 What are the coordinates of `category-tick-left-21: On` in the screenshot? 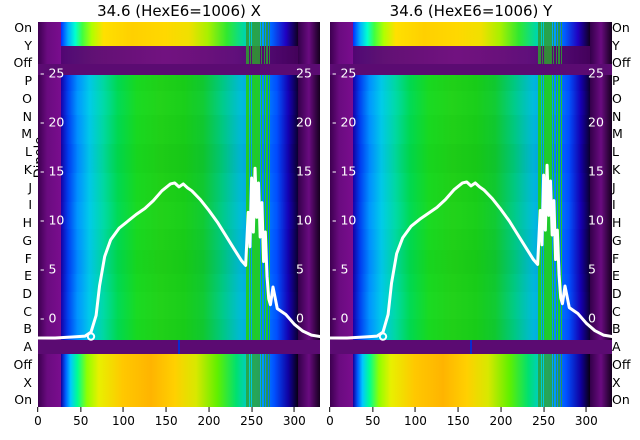 It's located at (23, 400).